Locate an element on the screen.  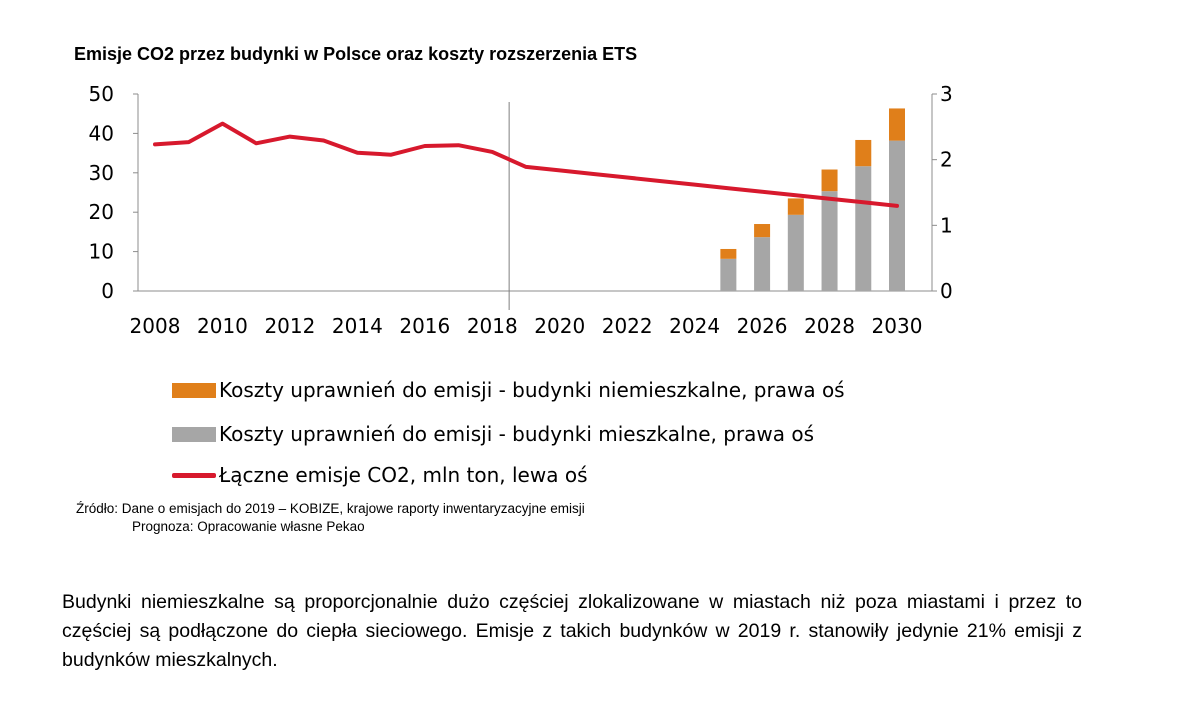
x-tick-label: 2014 is located at coordinates (357, 326).